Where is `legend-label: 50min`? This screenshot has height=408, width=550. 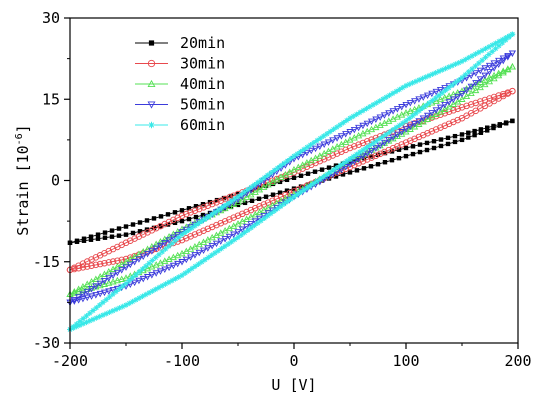
legend-label: 50min is located at coordinates (202, 105).